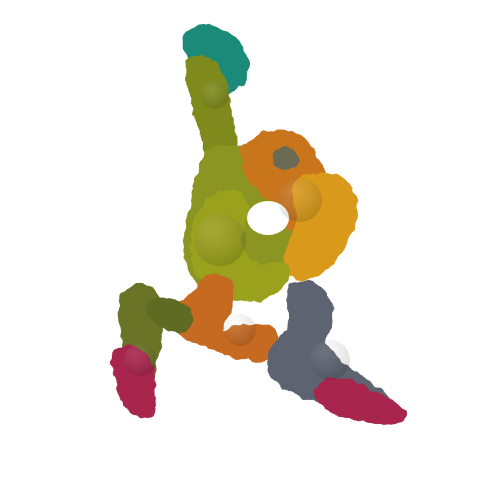 The height and width of the screenshot is (500, 500). What do you see at coordinates (225, 318) in the screenshot?
I see `orange-strand` at bounding box center [225, 318].